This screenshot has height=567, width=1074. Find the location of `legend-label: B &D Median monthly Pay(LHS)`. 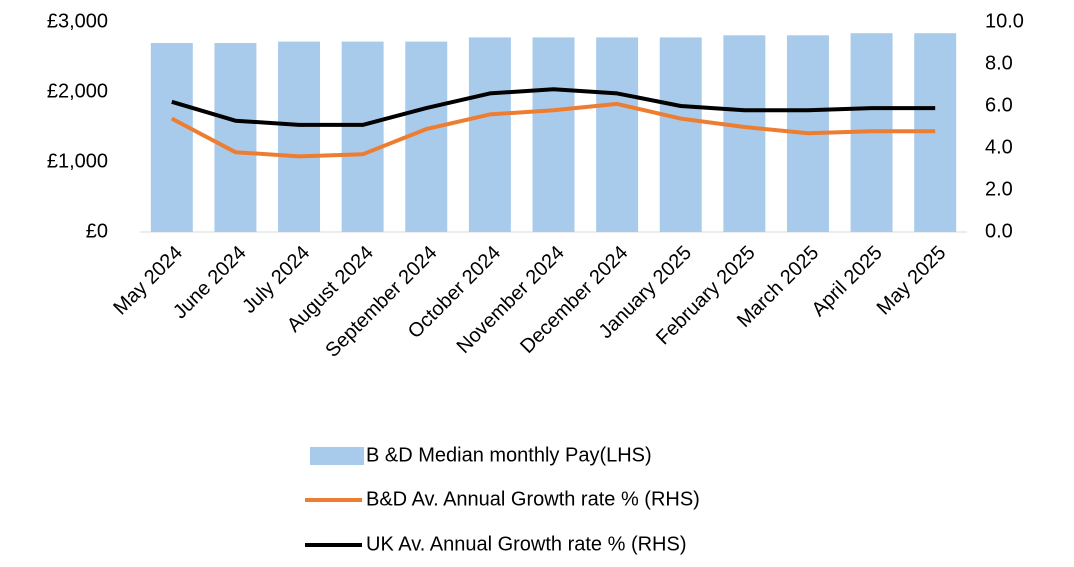

legend-label: B &D Median monthly Pay(LHS) is located at coordinates (509, 455).